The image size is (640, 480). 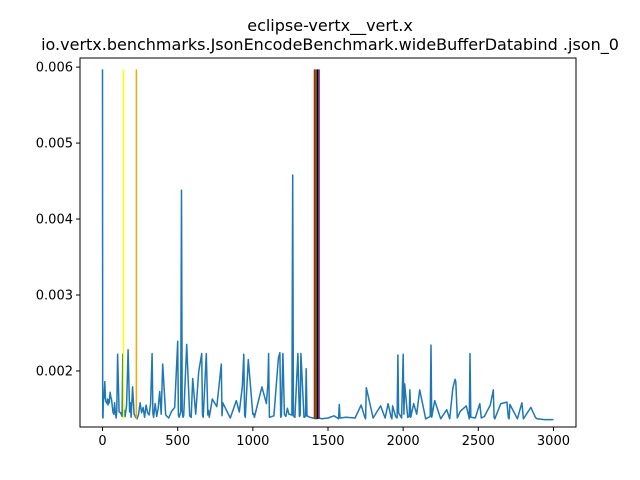 I want to click on x-tick-label-3: 1500, so click(x=327, y=441).